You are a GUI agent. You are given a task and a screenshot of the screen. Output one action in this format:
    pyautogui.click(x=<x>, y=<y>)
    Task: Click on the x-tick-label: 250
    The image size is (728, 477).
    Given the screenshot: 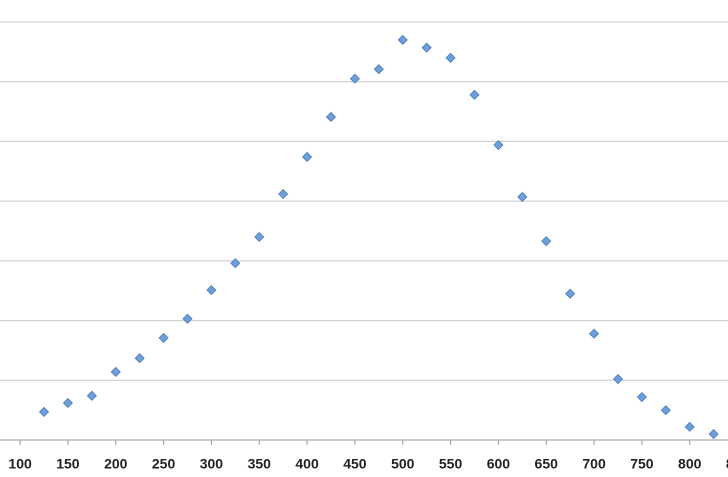 What is the action you would take?
    pyautogui.click(x=164, y=464)
    